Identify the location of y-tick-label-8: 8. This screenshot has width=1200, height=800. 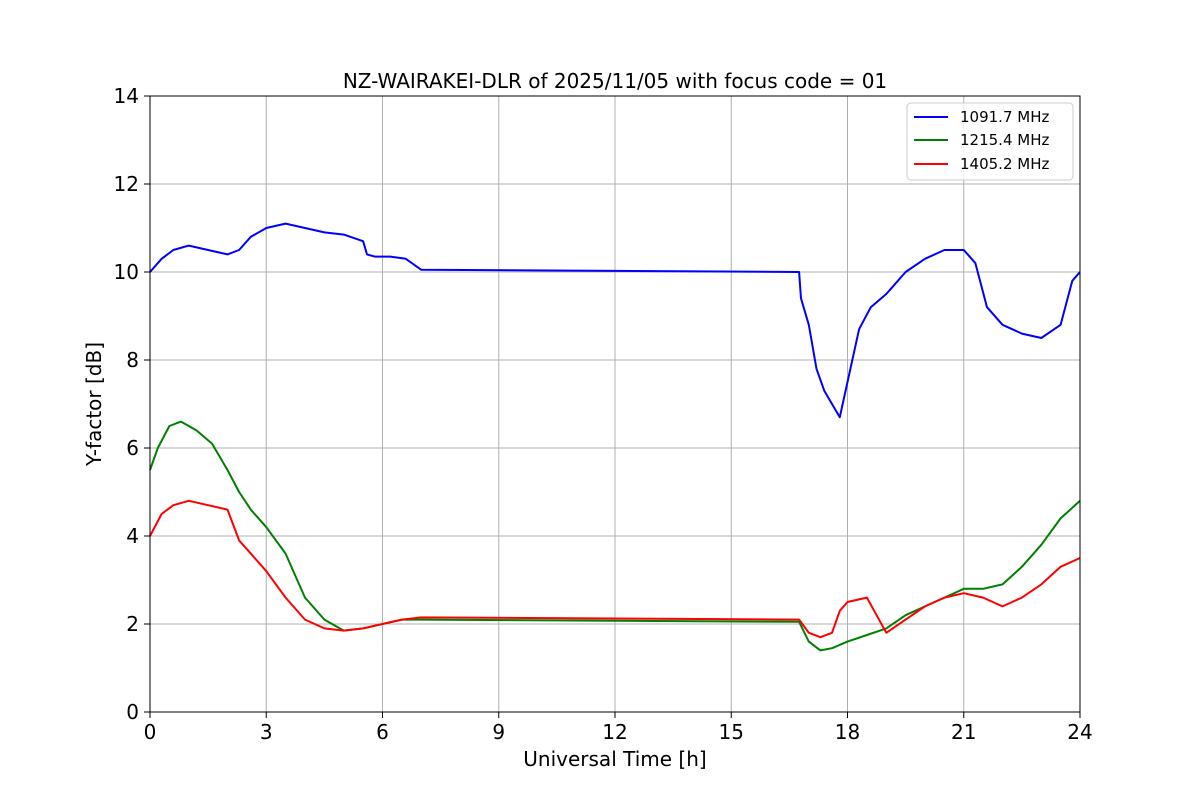
(132, 360).